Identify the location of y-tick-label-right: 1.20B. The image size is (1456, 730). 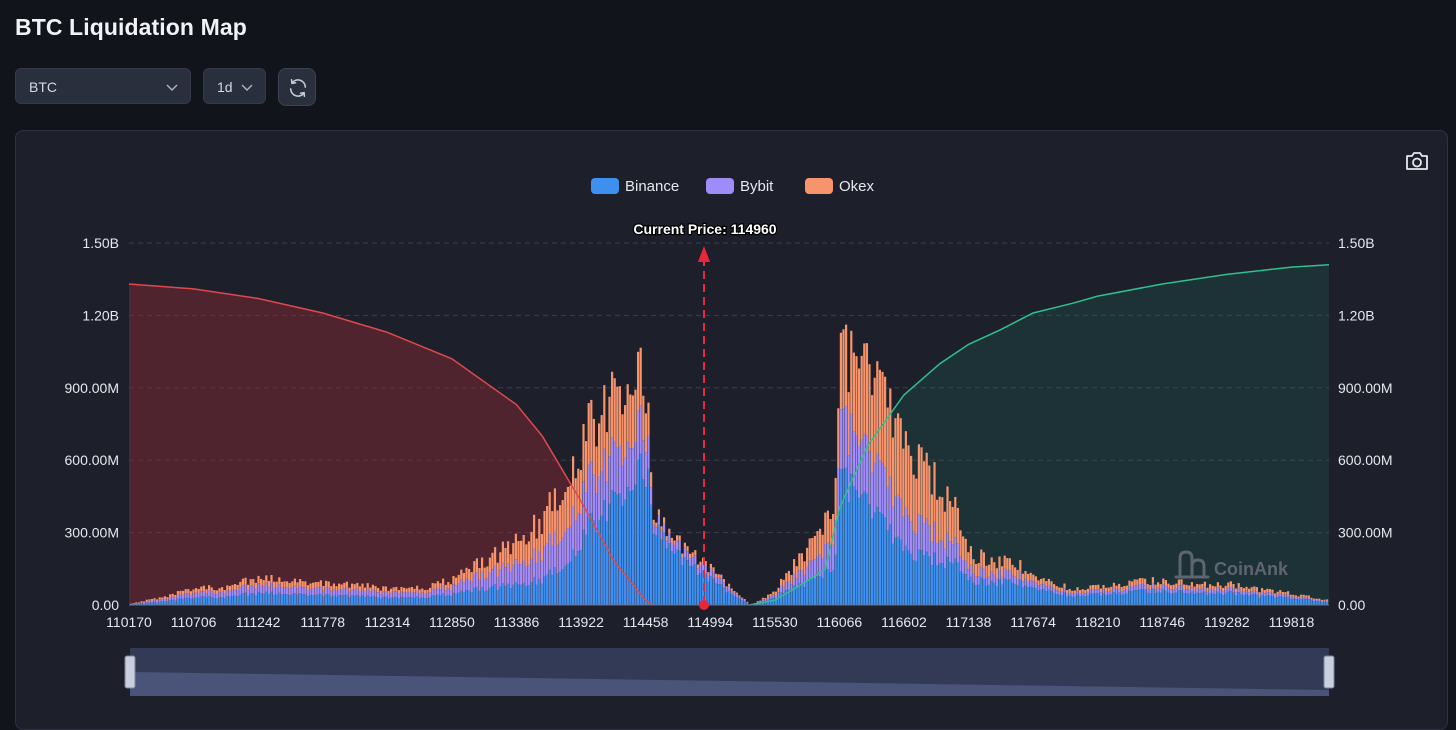
(1356, 315).